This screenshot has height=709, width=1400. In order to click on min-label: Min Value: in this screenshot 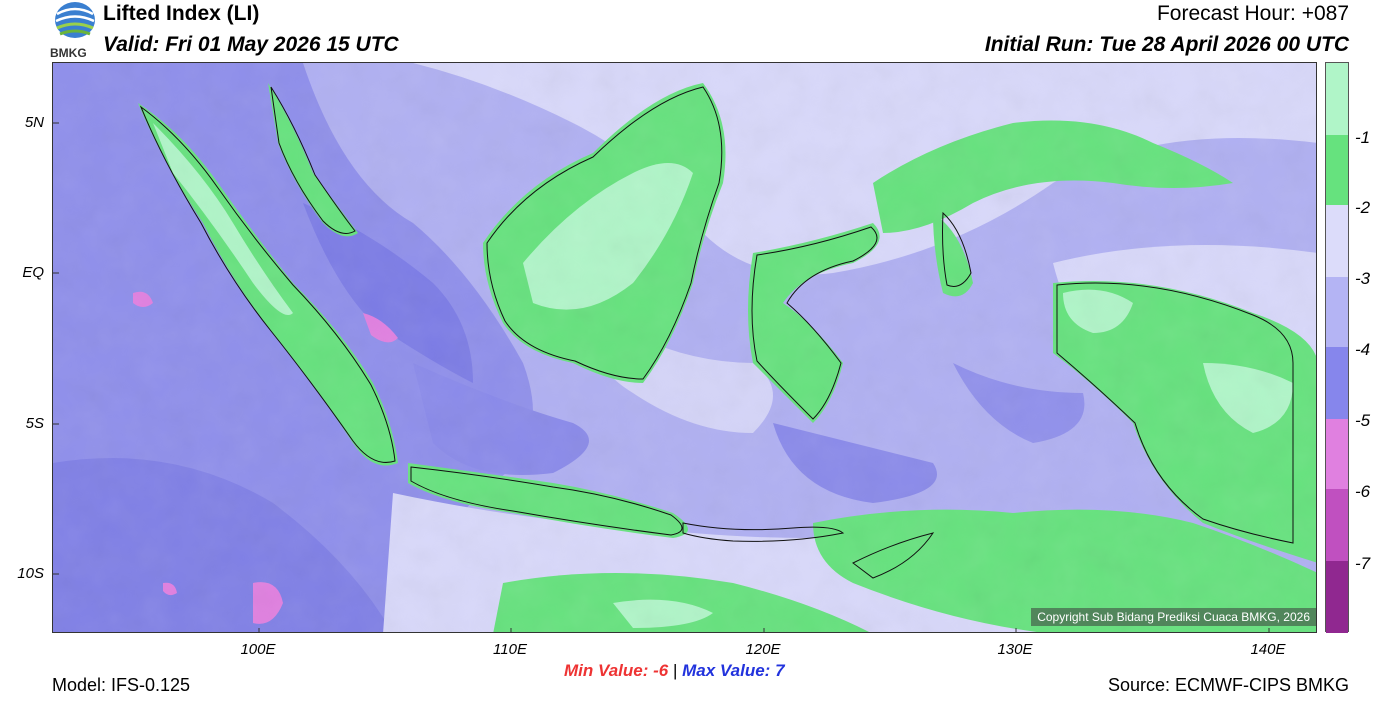, I will do `click(606, 670)`.